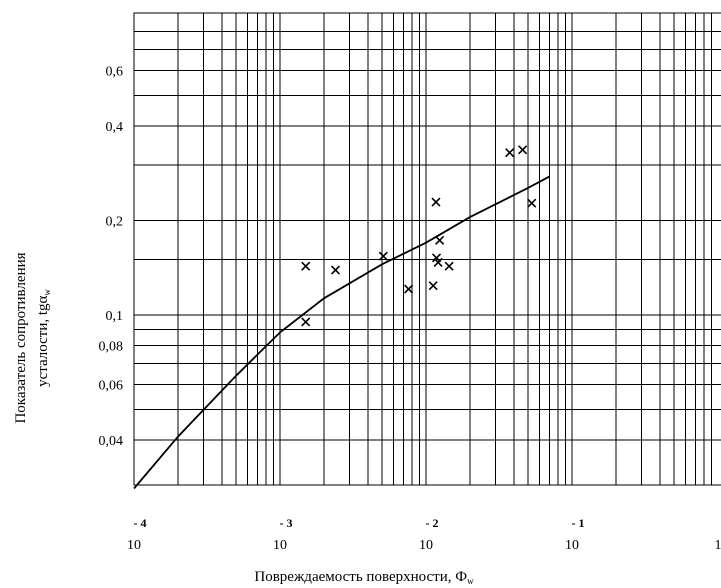 This screenshot has width=721, height=588. I want to click on y-tick-label: 0,2, so click(115, 222).